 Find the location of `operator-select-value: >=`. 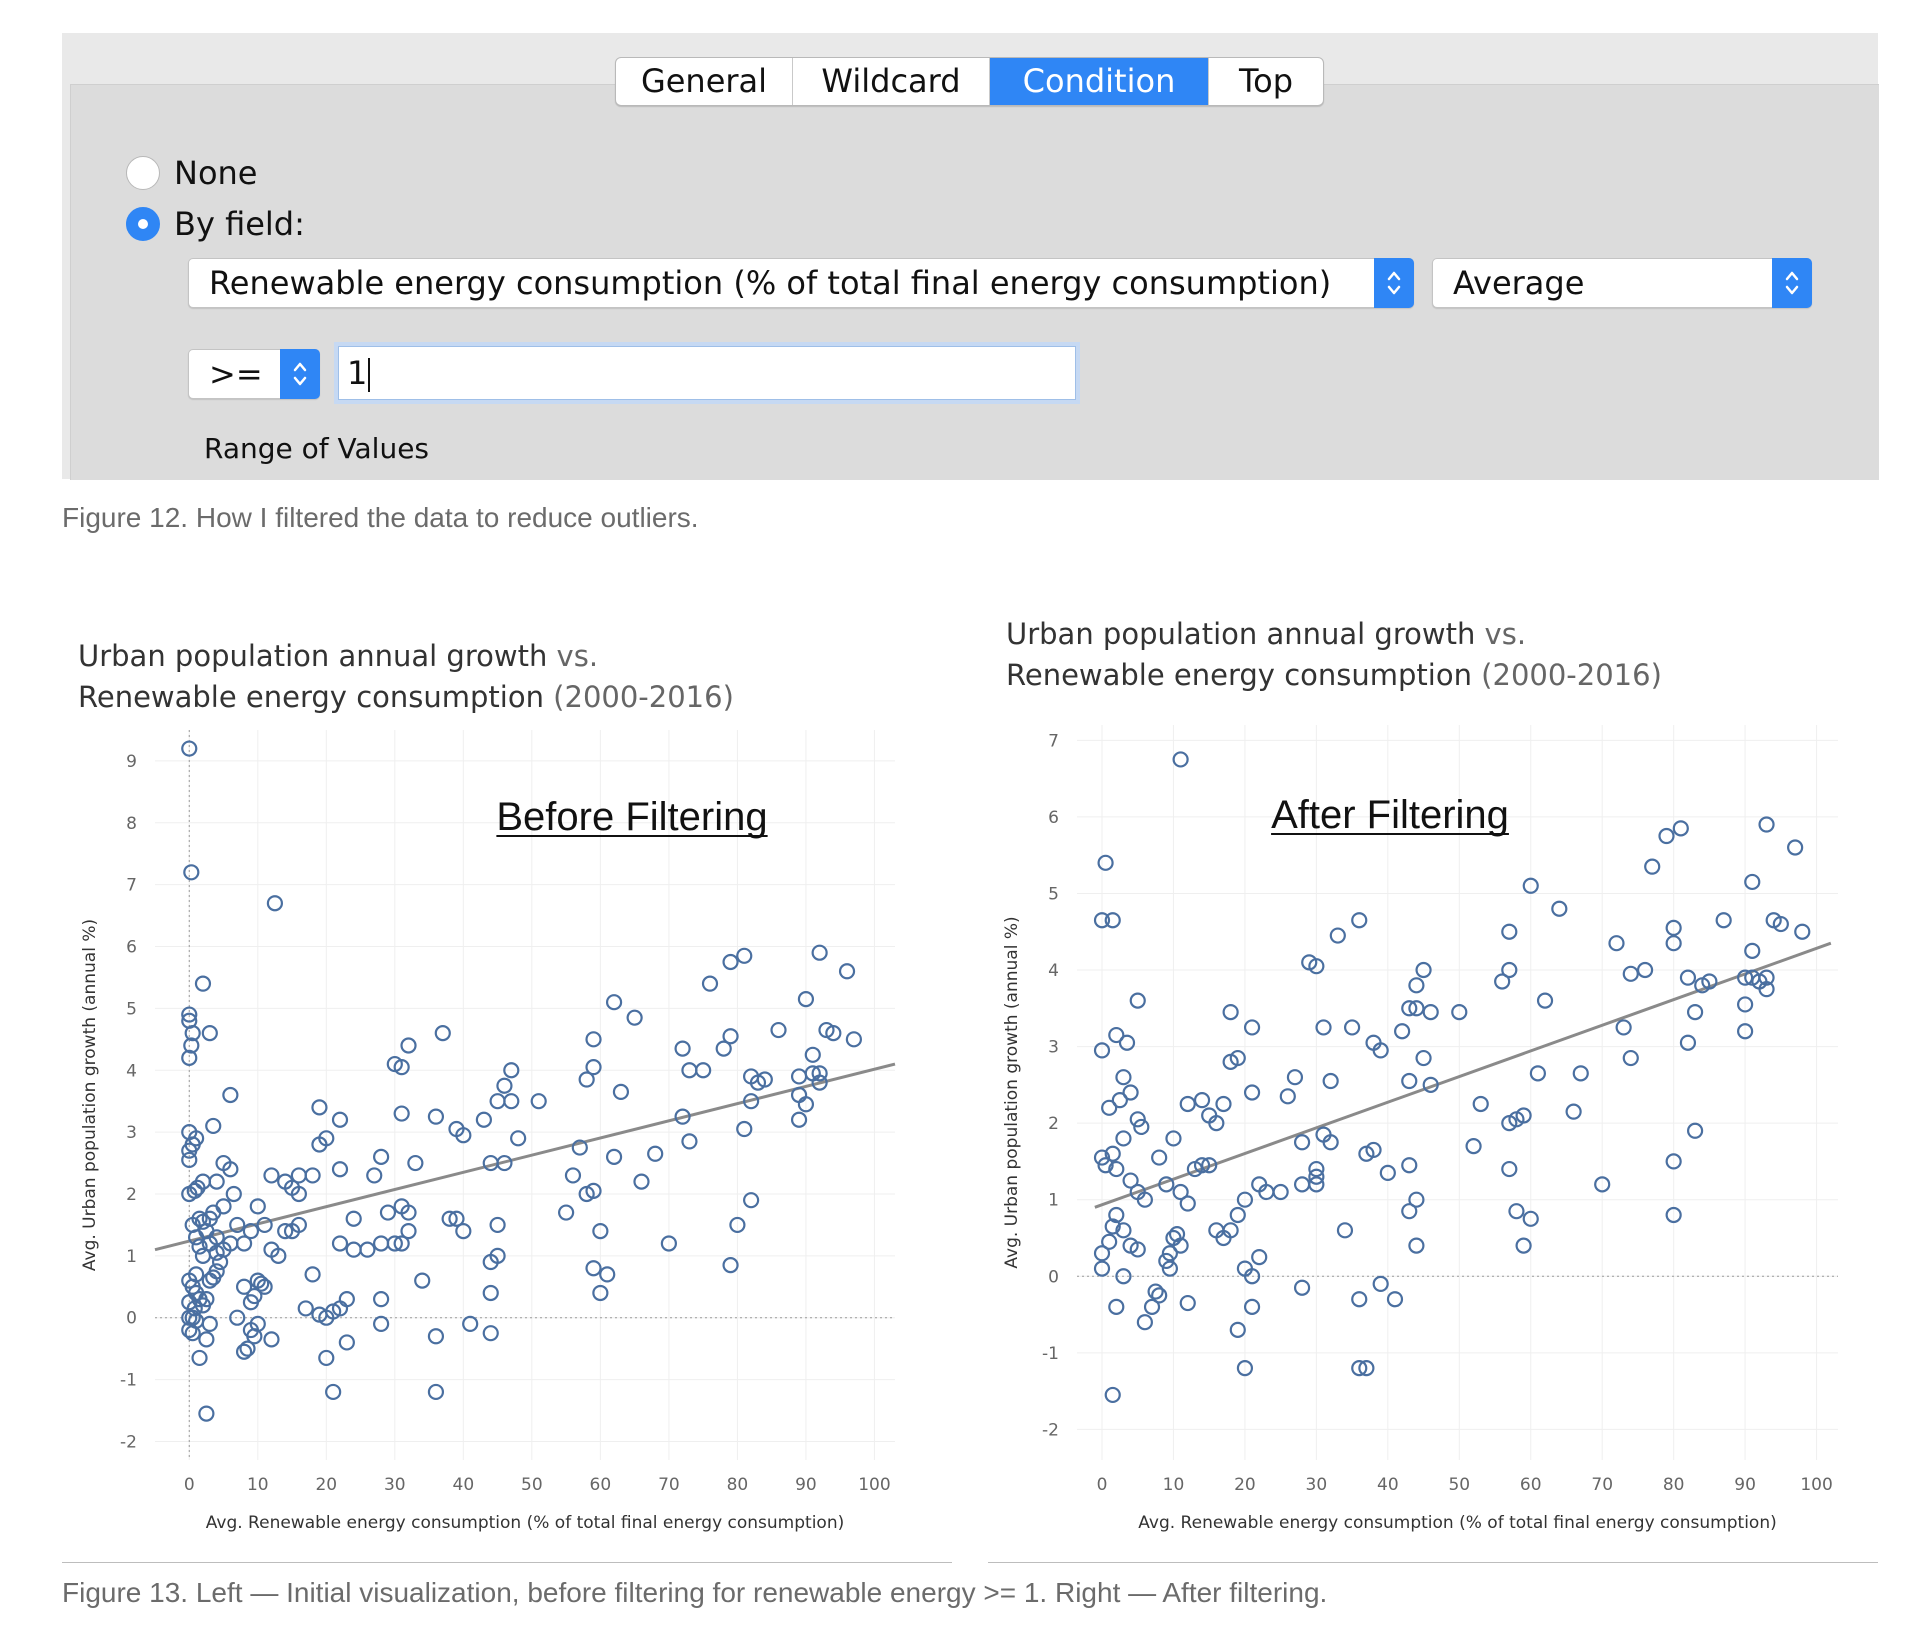

operator-select-value: >= is located at coordinates (236, 374).